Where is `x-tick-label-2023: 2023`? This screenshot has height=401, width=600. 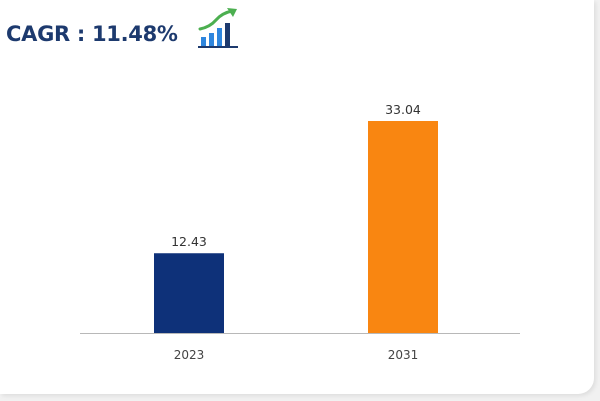 x-tick-label-2023: 2023 is located at coordinates (189, 355).